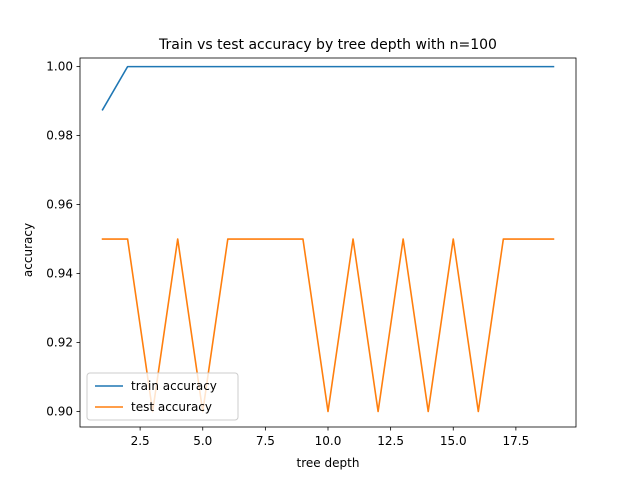 Image resolution: width=640 pixels, height=480 pixels. Describe the element at coordinates (59, 205) in the screenshot. I see `y-tick-label: 0.96` at that location.